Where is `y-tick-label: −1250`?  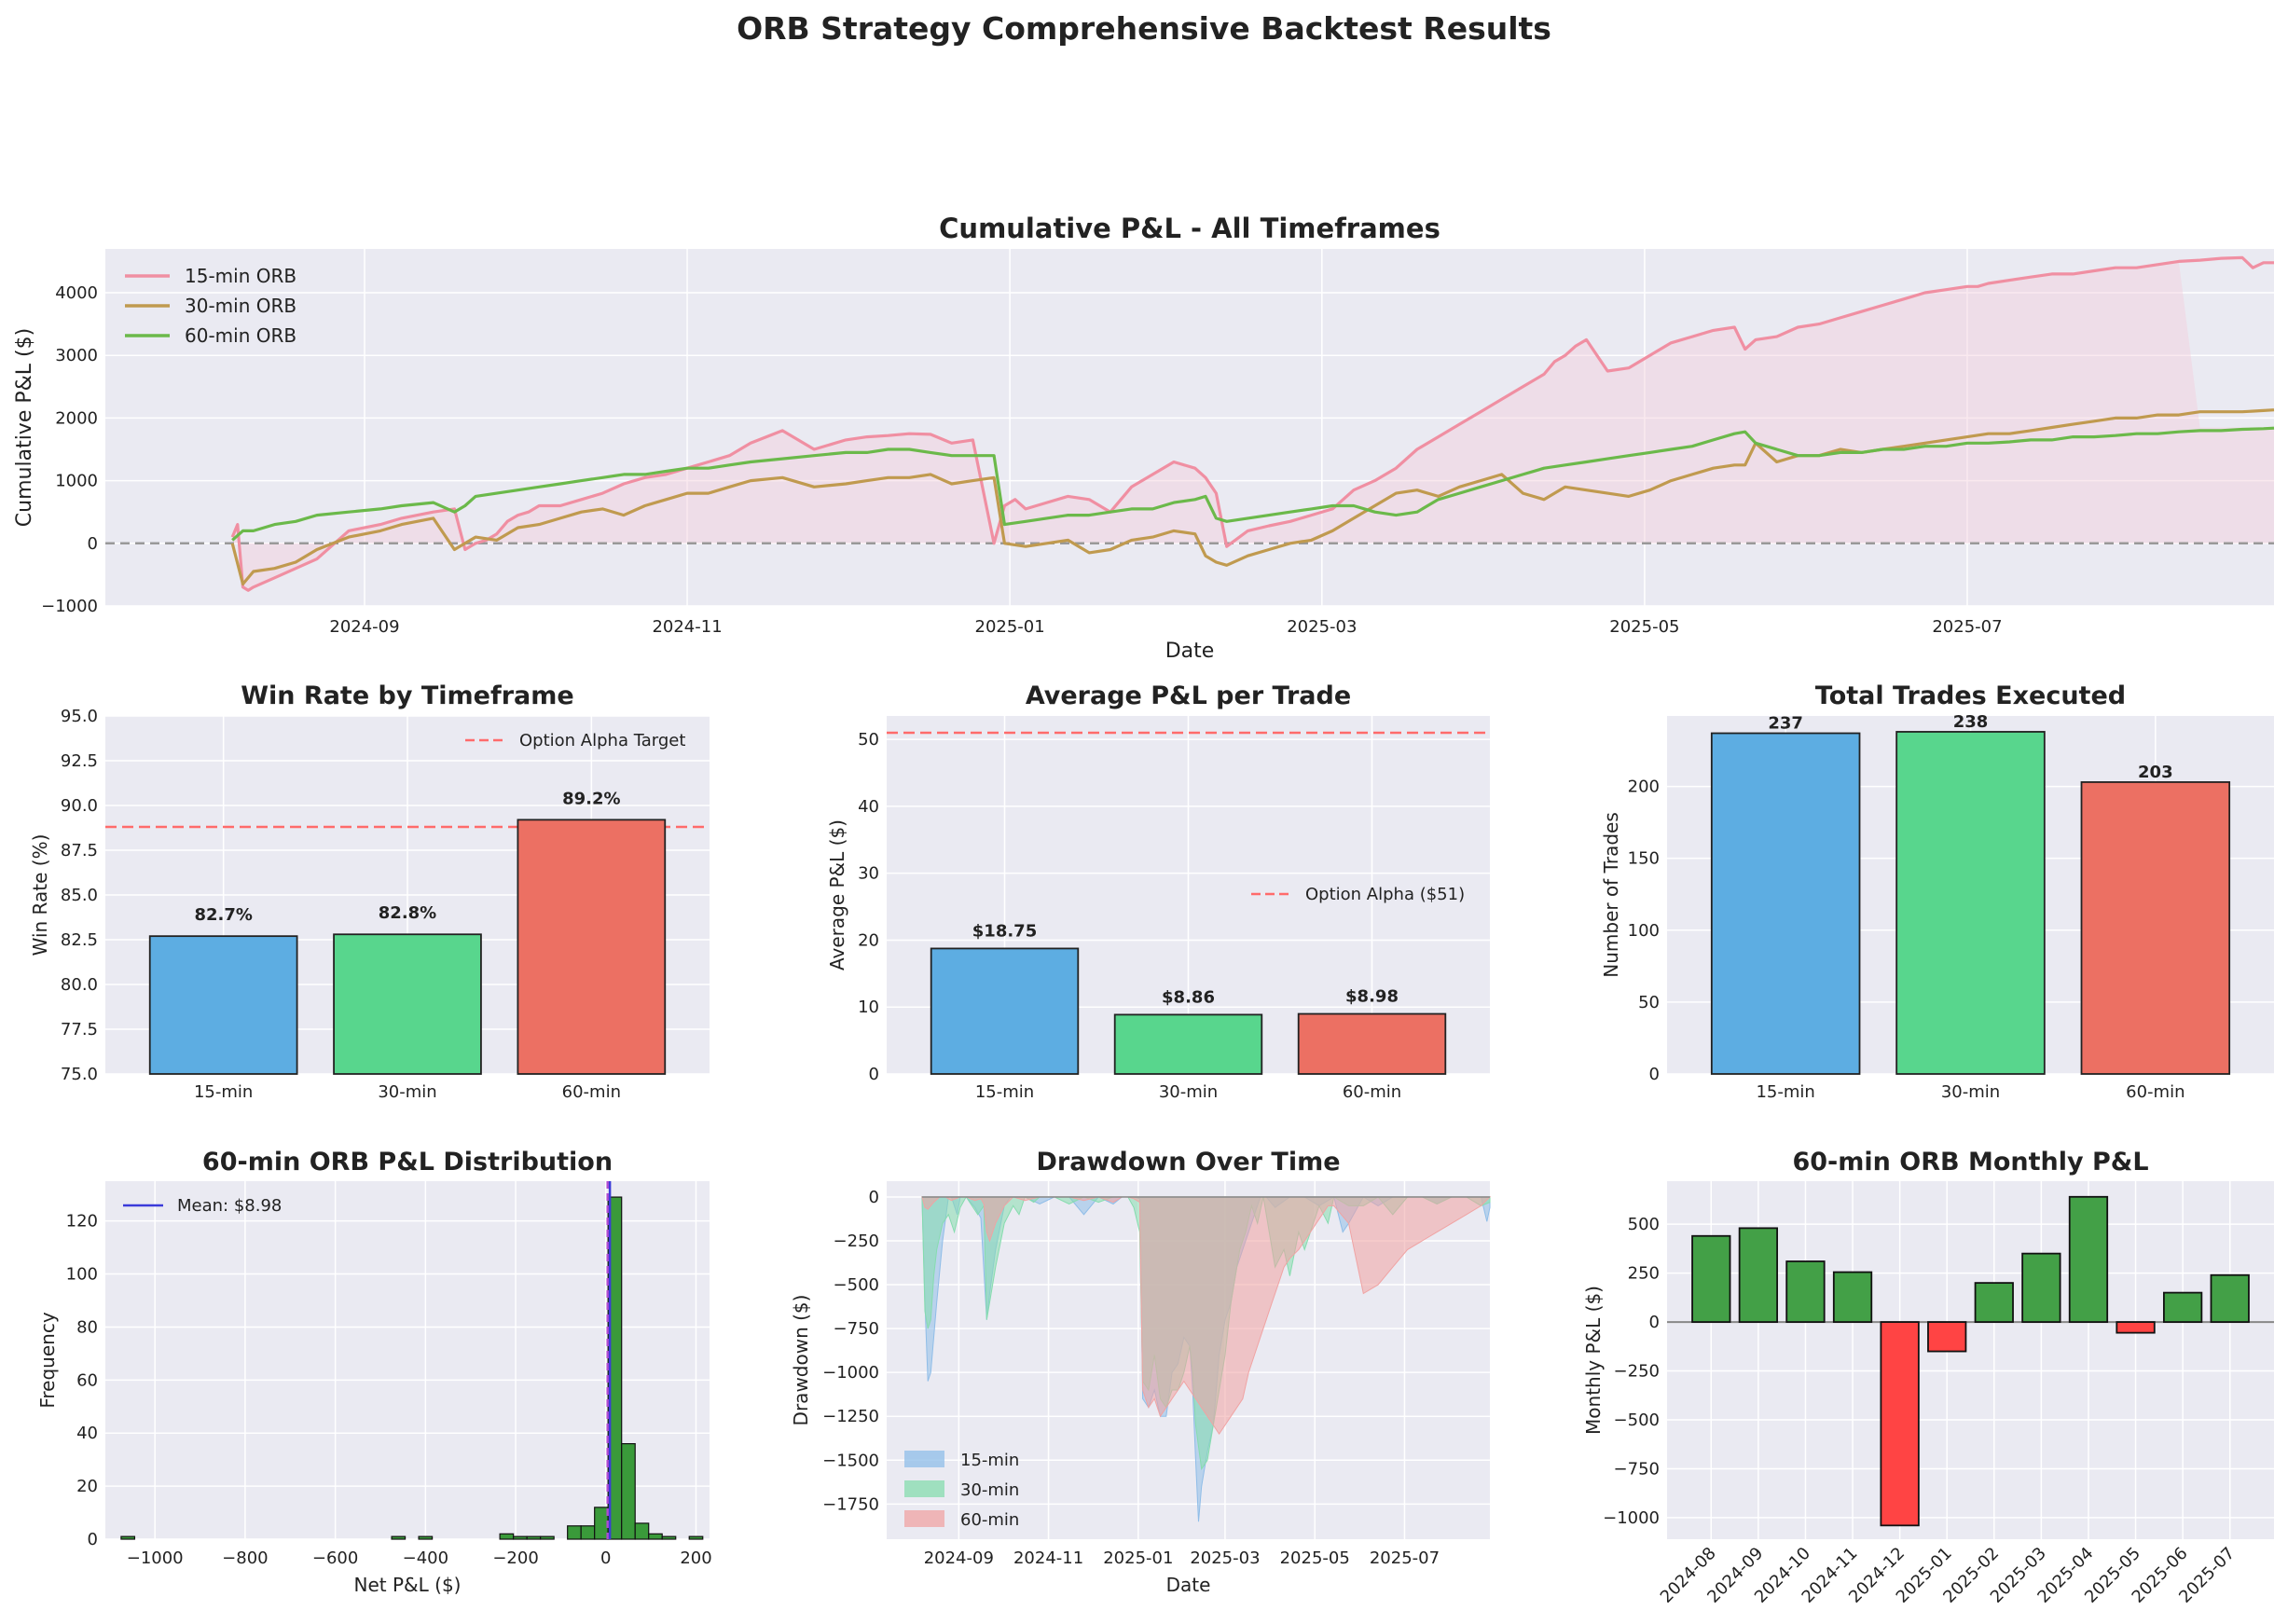
y-tick-label: −1250 is located at coordinates (850, 1416).